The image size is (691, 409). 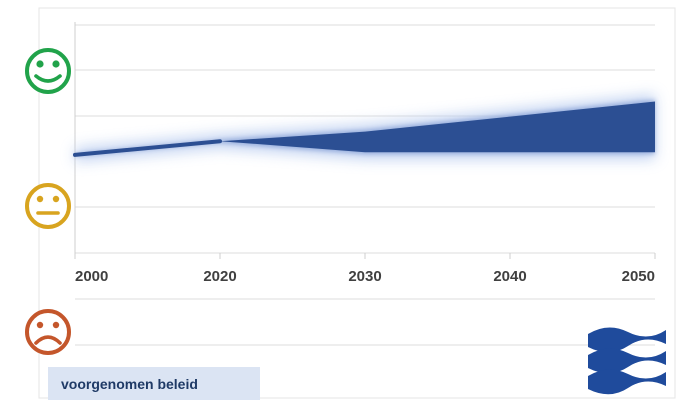 I want to click on x-tick-label: 2020, so click(x=219, y=276).